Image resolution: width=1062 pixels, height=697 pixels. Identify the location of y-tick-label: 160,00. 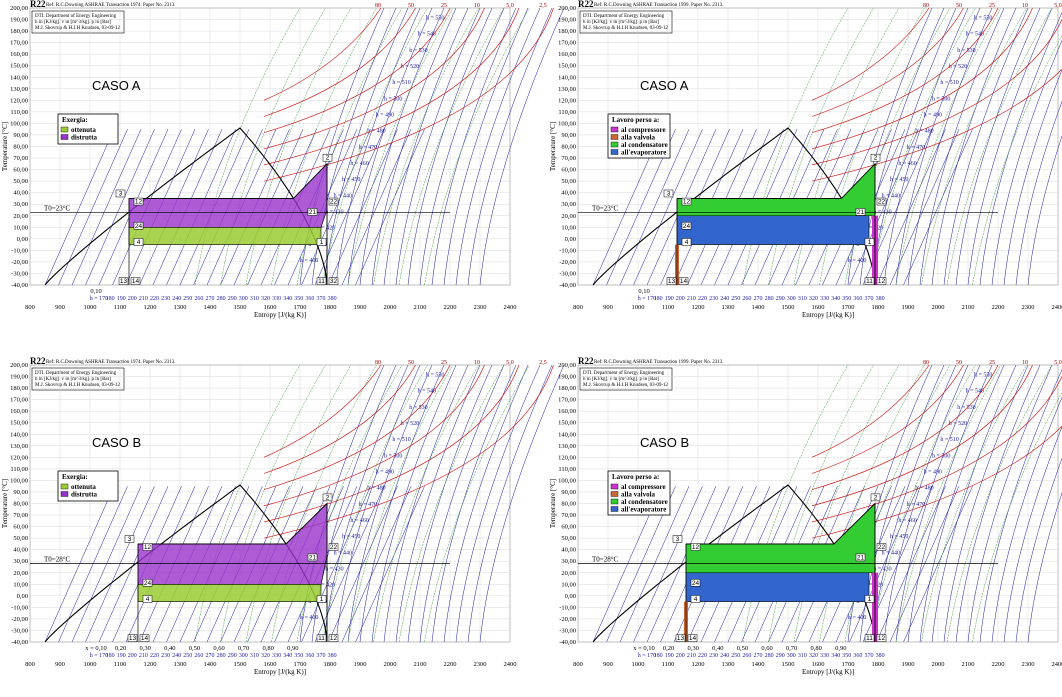
(567, 54).